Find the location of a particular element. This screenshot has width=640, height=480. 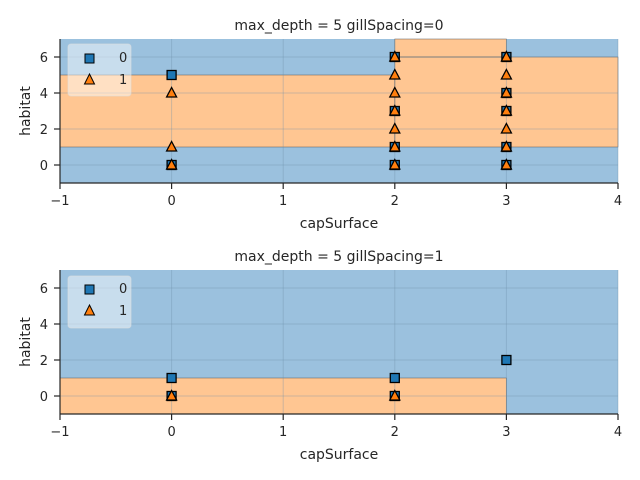

chart-top-ylabel: habitat is located at coordinates (26, 111).